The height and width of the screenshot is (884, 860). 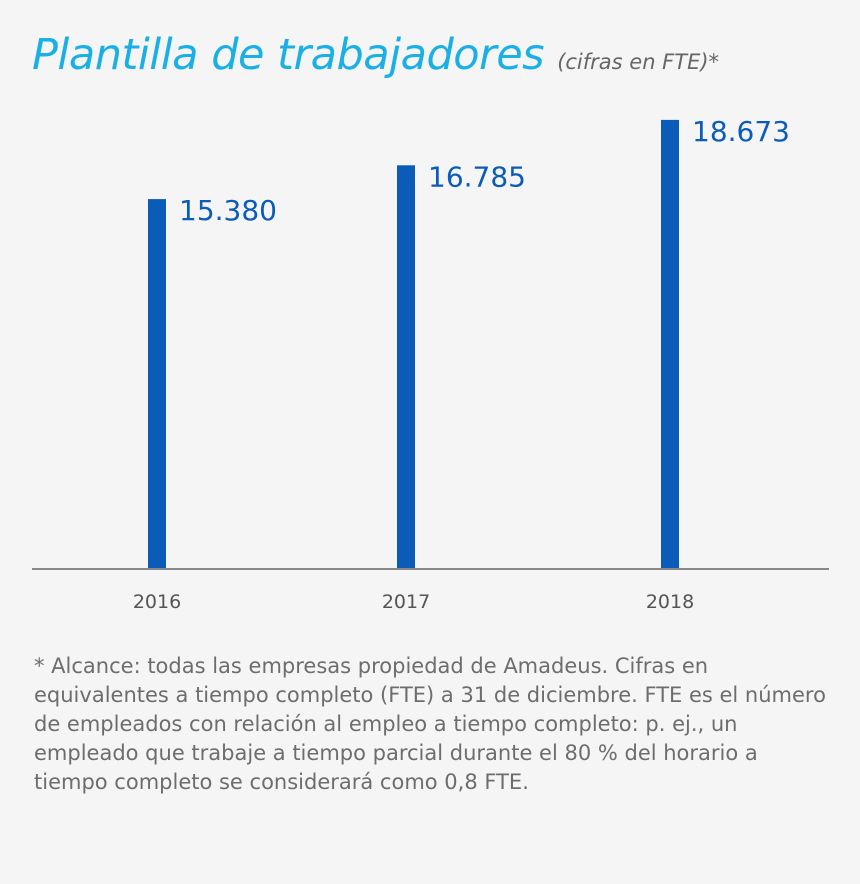 What do you see at coordinates (288, 55) in the screenshot?
I see `chart-title: Plantilla de trabajadores` at bounding box center [288, 55].